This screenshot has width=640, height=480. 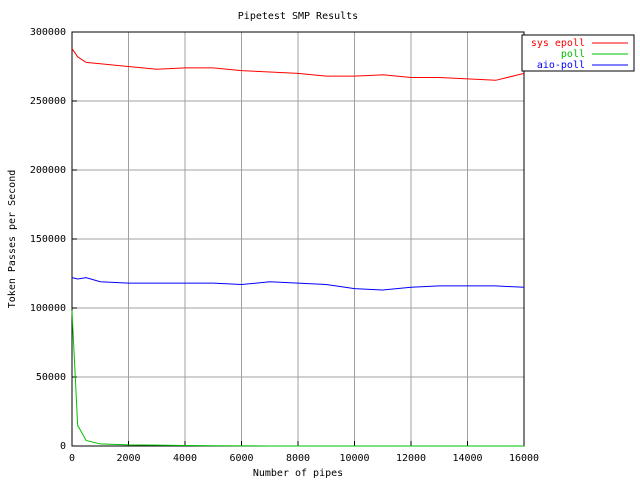 I want to click on legend-label: aio-poll, so click(x=561, y=65).